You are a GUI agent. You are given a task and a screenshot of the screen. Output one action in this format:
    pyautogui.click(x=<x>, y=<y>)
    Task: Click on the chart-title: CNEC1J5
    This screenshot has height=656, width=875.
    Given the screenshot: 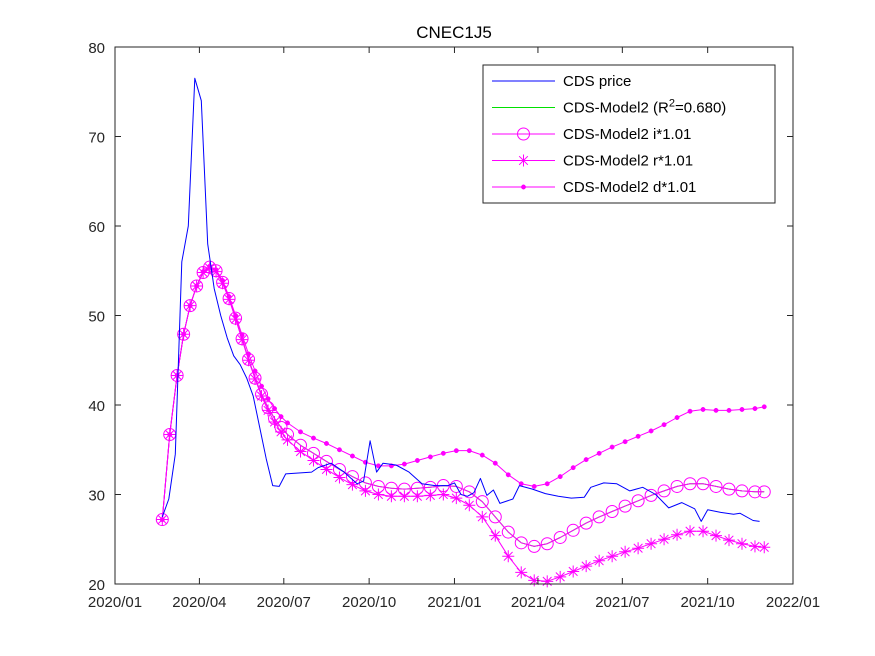 What is the action you would take?
    pyautogui.click(x=454, y=32)
    